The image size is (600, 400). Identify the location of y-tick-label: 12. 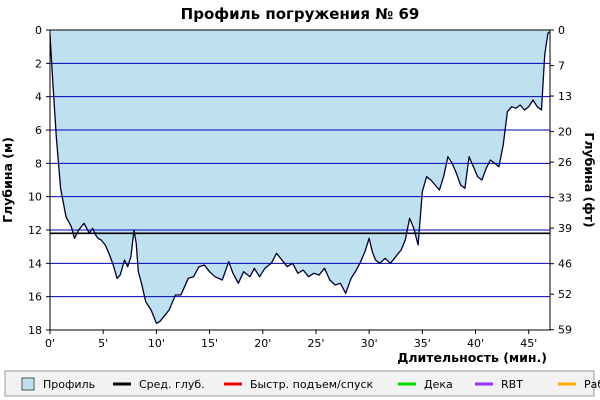
(35, 230).